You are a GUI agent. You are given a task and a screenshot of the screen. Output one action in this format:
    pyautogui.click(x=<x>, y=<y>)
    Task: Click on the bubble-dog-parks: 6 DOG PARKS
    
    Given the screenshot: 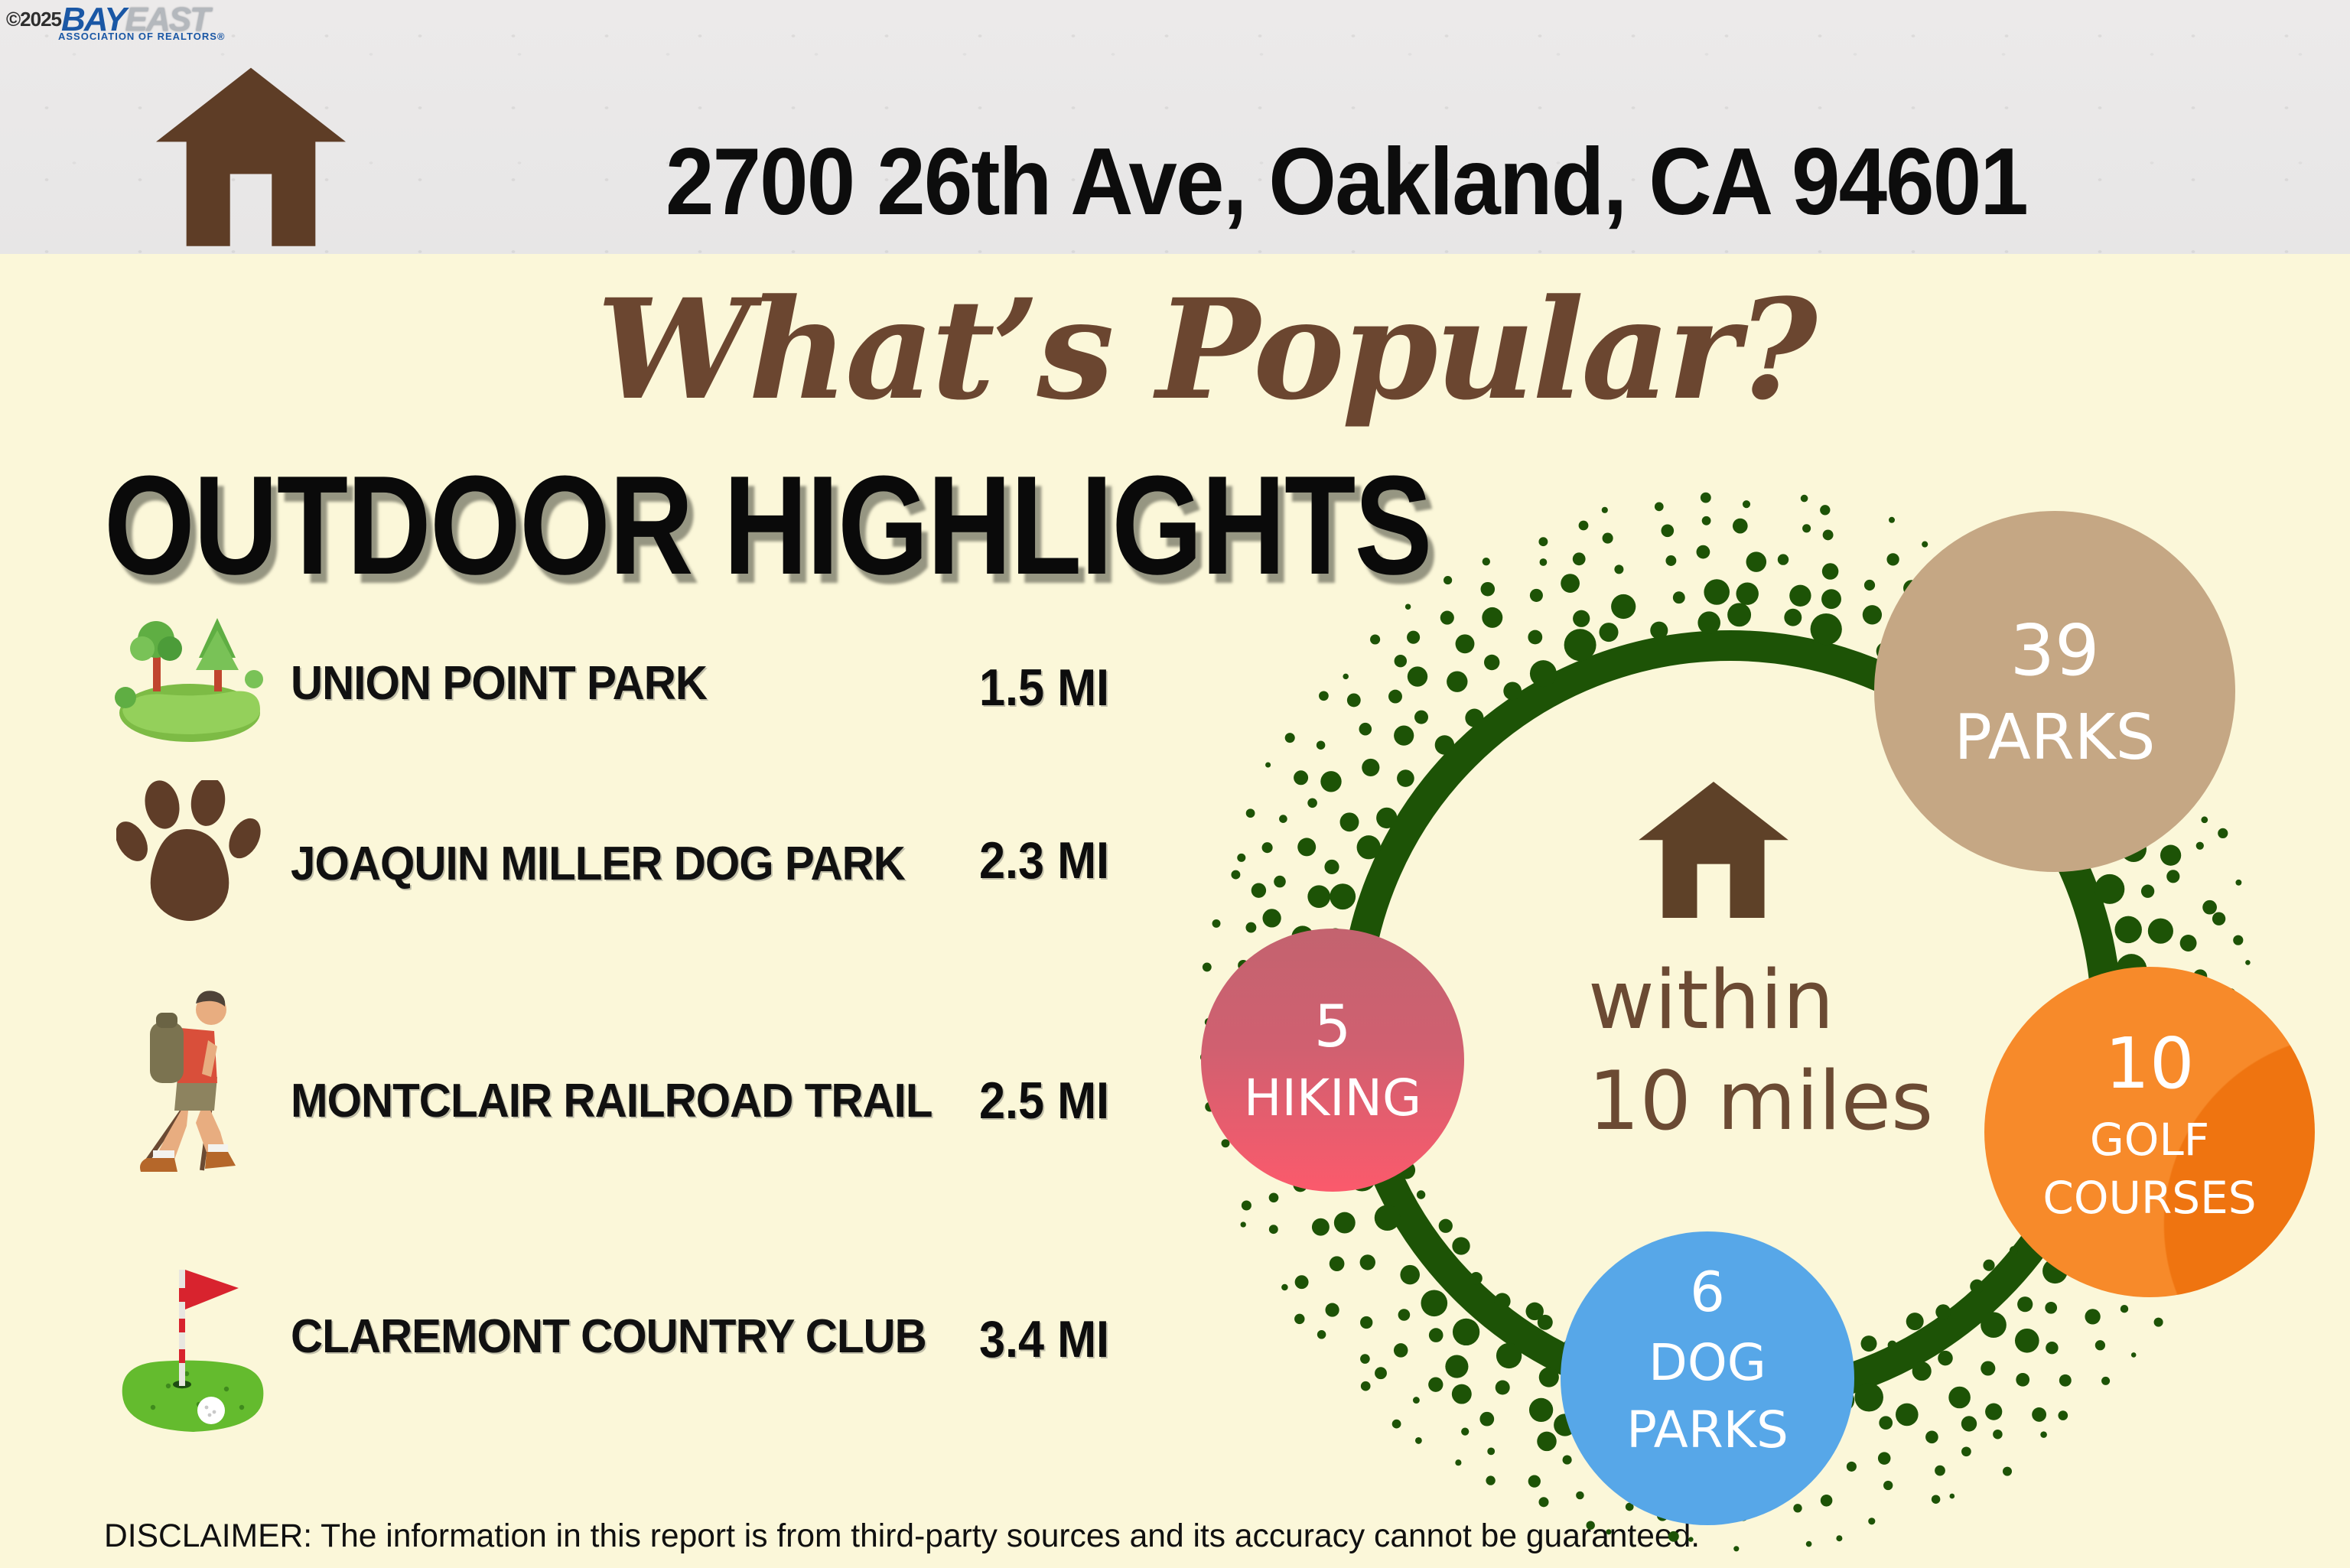 What is the action you would take?
    pyautogui.click(x=1707, y=1378)
    